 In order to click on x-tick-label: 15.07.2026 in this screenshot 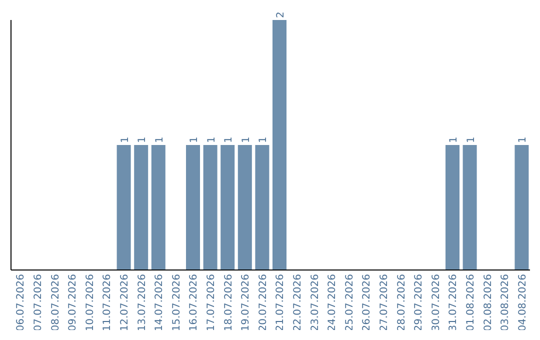, I will do `click(176, 303)`.